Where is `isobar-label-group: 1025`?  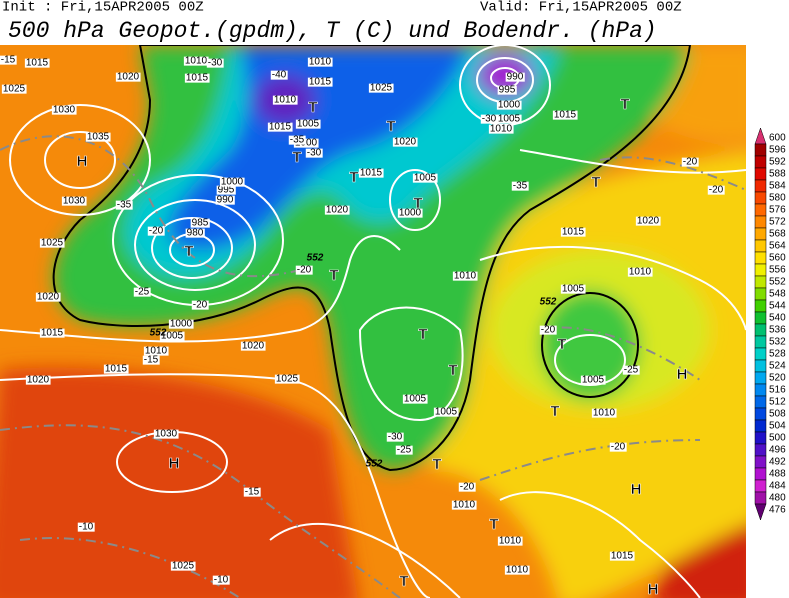
isobar-label-group: 1025 is located at coordinates (183, 566).